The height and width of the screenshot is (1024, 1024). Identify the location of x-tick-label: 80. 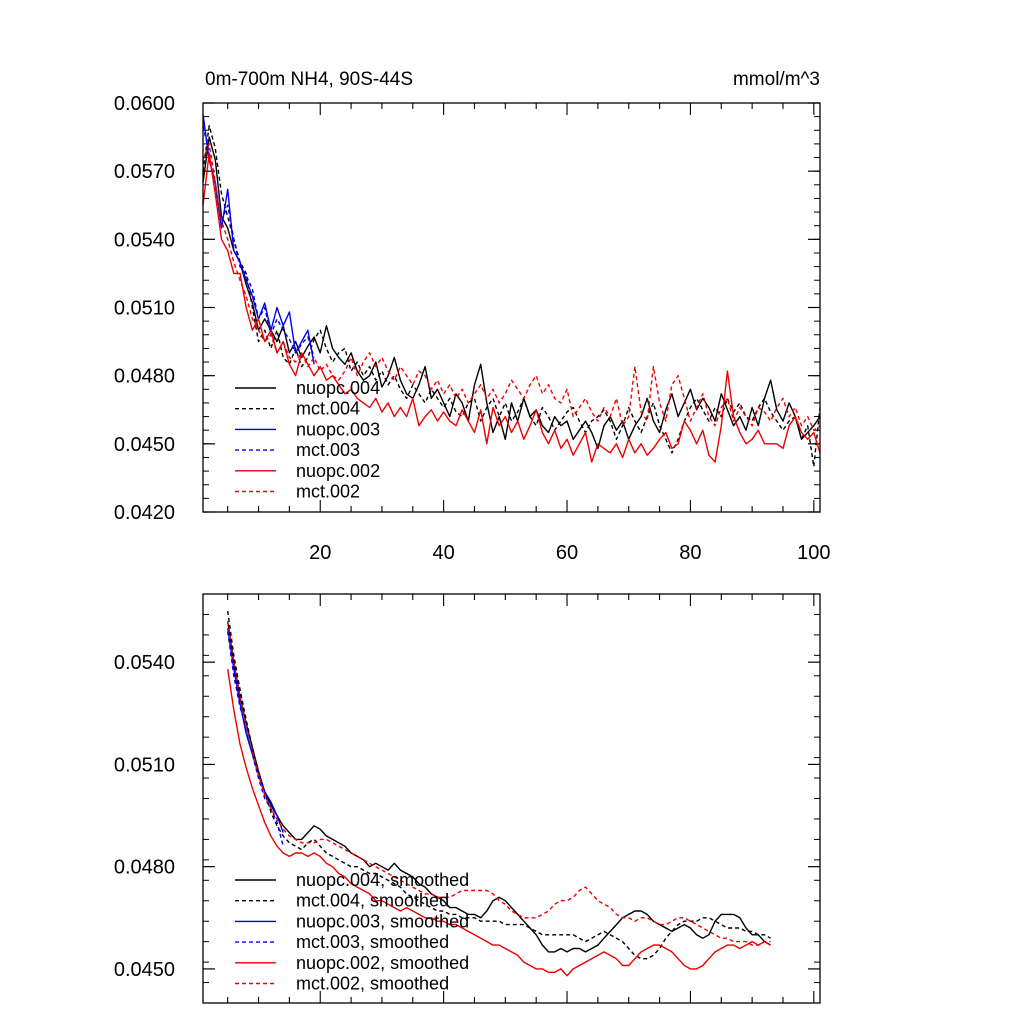
(690, 553).